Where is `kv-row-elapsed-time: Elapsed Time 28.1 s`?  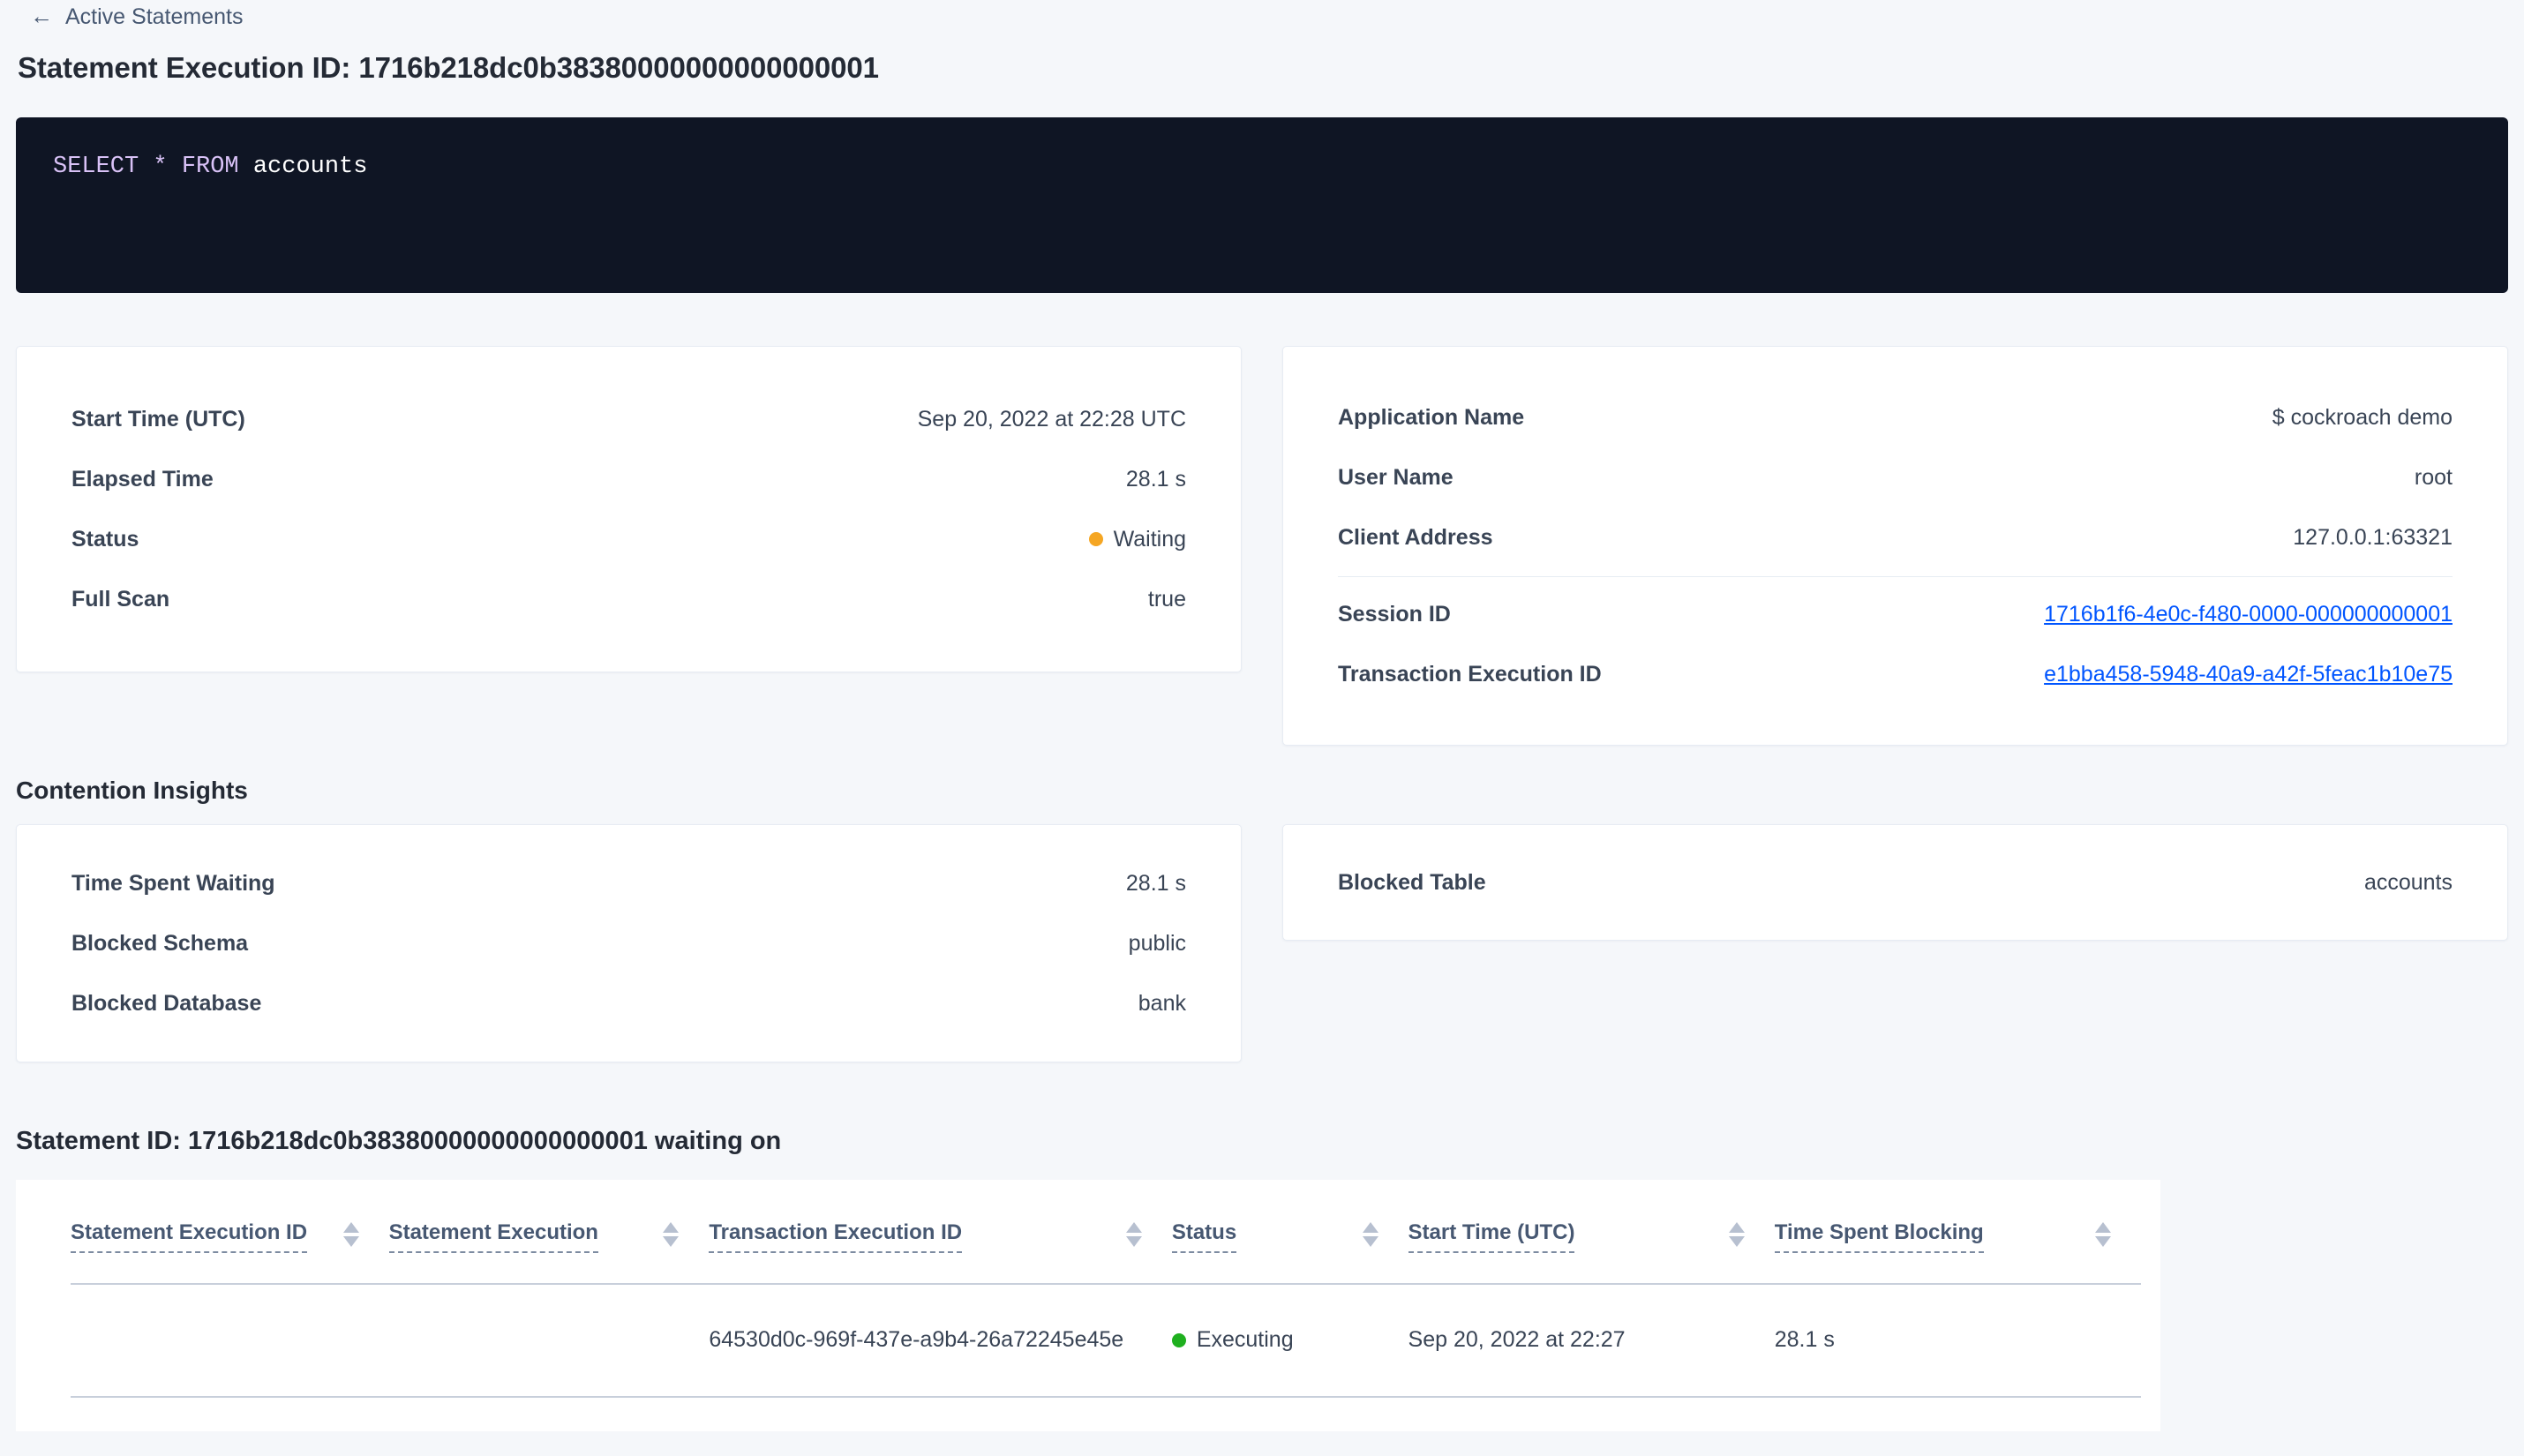
kv-row-elapsed-time: Elapsed Time 28.1 s is located at coordinates (628, 479).